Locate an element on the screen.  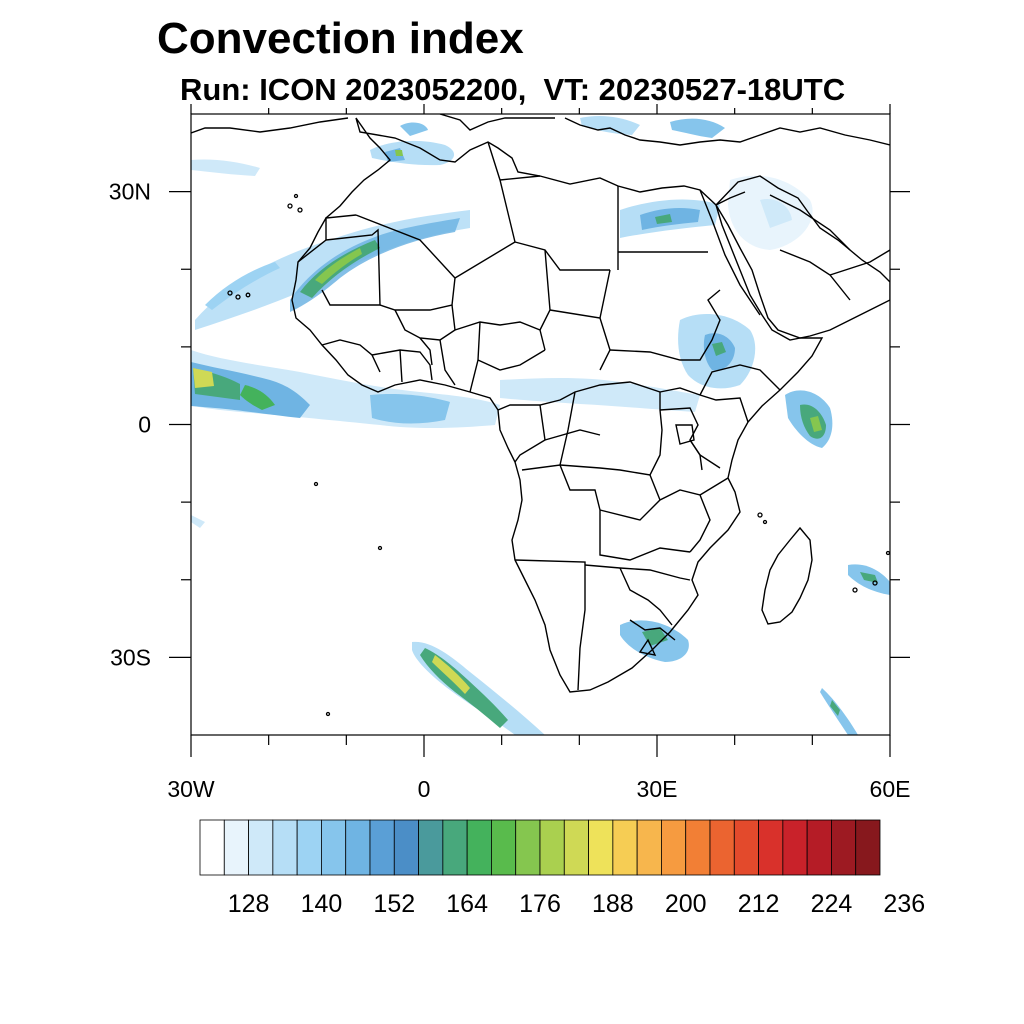
colorbar-label: 212 is located at coordinates (759, 904).